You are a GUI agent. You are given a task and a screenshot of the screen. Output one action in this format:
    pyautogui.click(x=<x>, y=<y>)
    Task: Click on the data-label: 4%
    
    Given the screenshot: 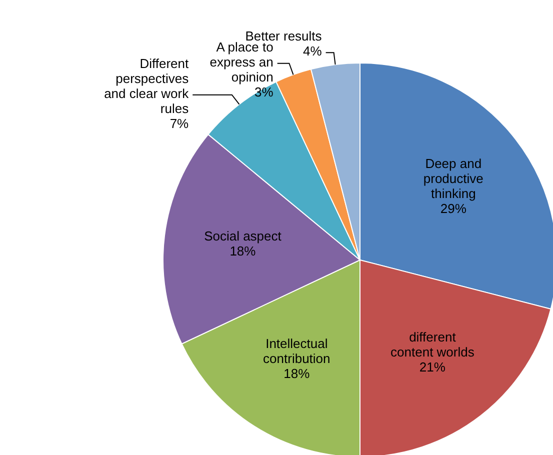 What is the action you would take?
    pyautogui.click(x=312, y=52)
    